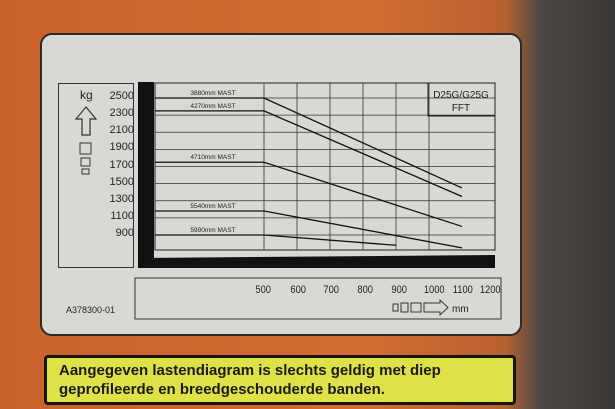 This screenshot has width=615, height=409. I want to click on y-tick-label: 2100, so click(121, 130).